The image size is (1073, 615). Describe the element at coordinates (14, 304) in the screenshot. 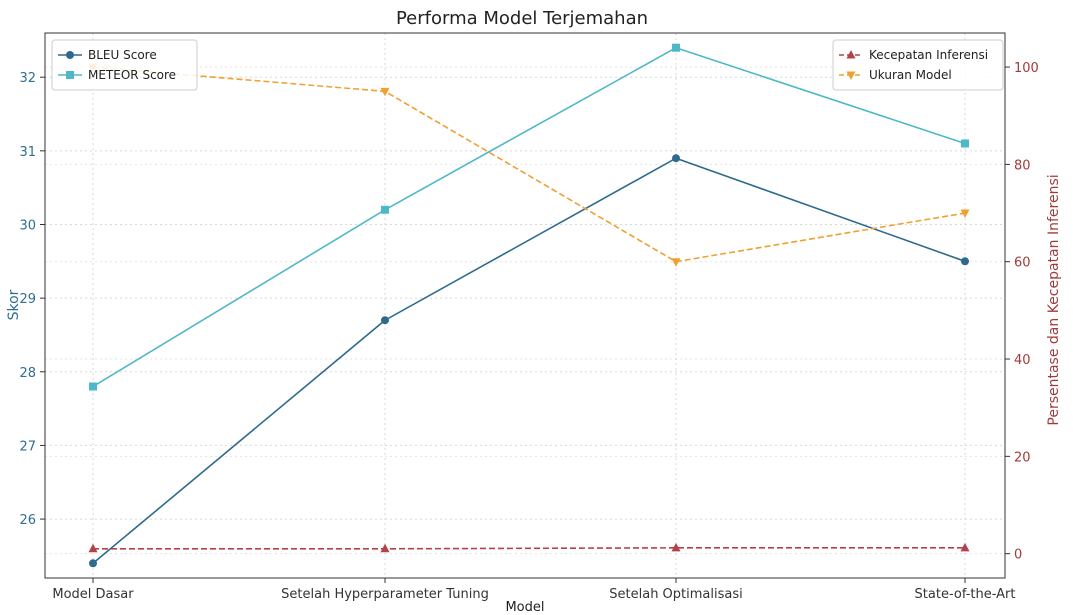

I see `y-axis-label-left: Skor` at that location.